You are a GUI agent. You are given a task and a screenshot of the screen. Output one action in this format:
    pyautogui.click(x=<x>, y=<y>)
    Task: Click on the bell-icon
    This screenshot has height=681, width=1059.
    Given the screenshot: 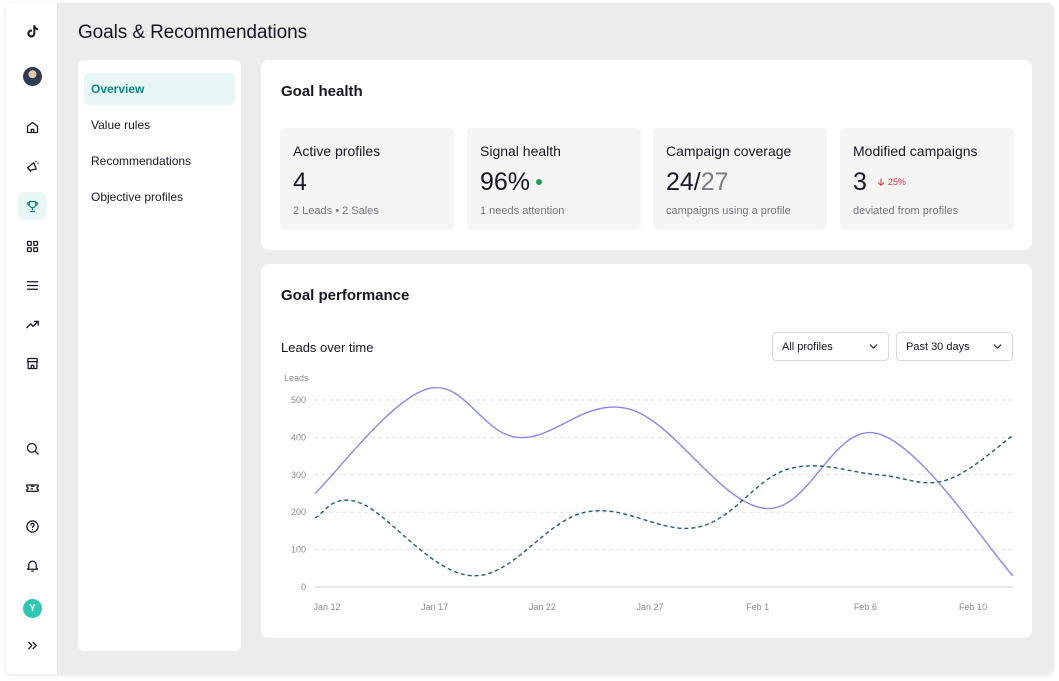 What is the action you would take?
    pyautogui.click(x=32, y=565)
    